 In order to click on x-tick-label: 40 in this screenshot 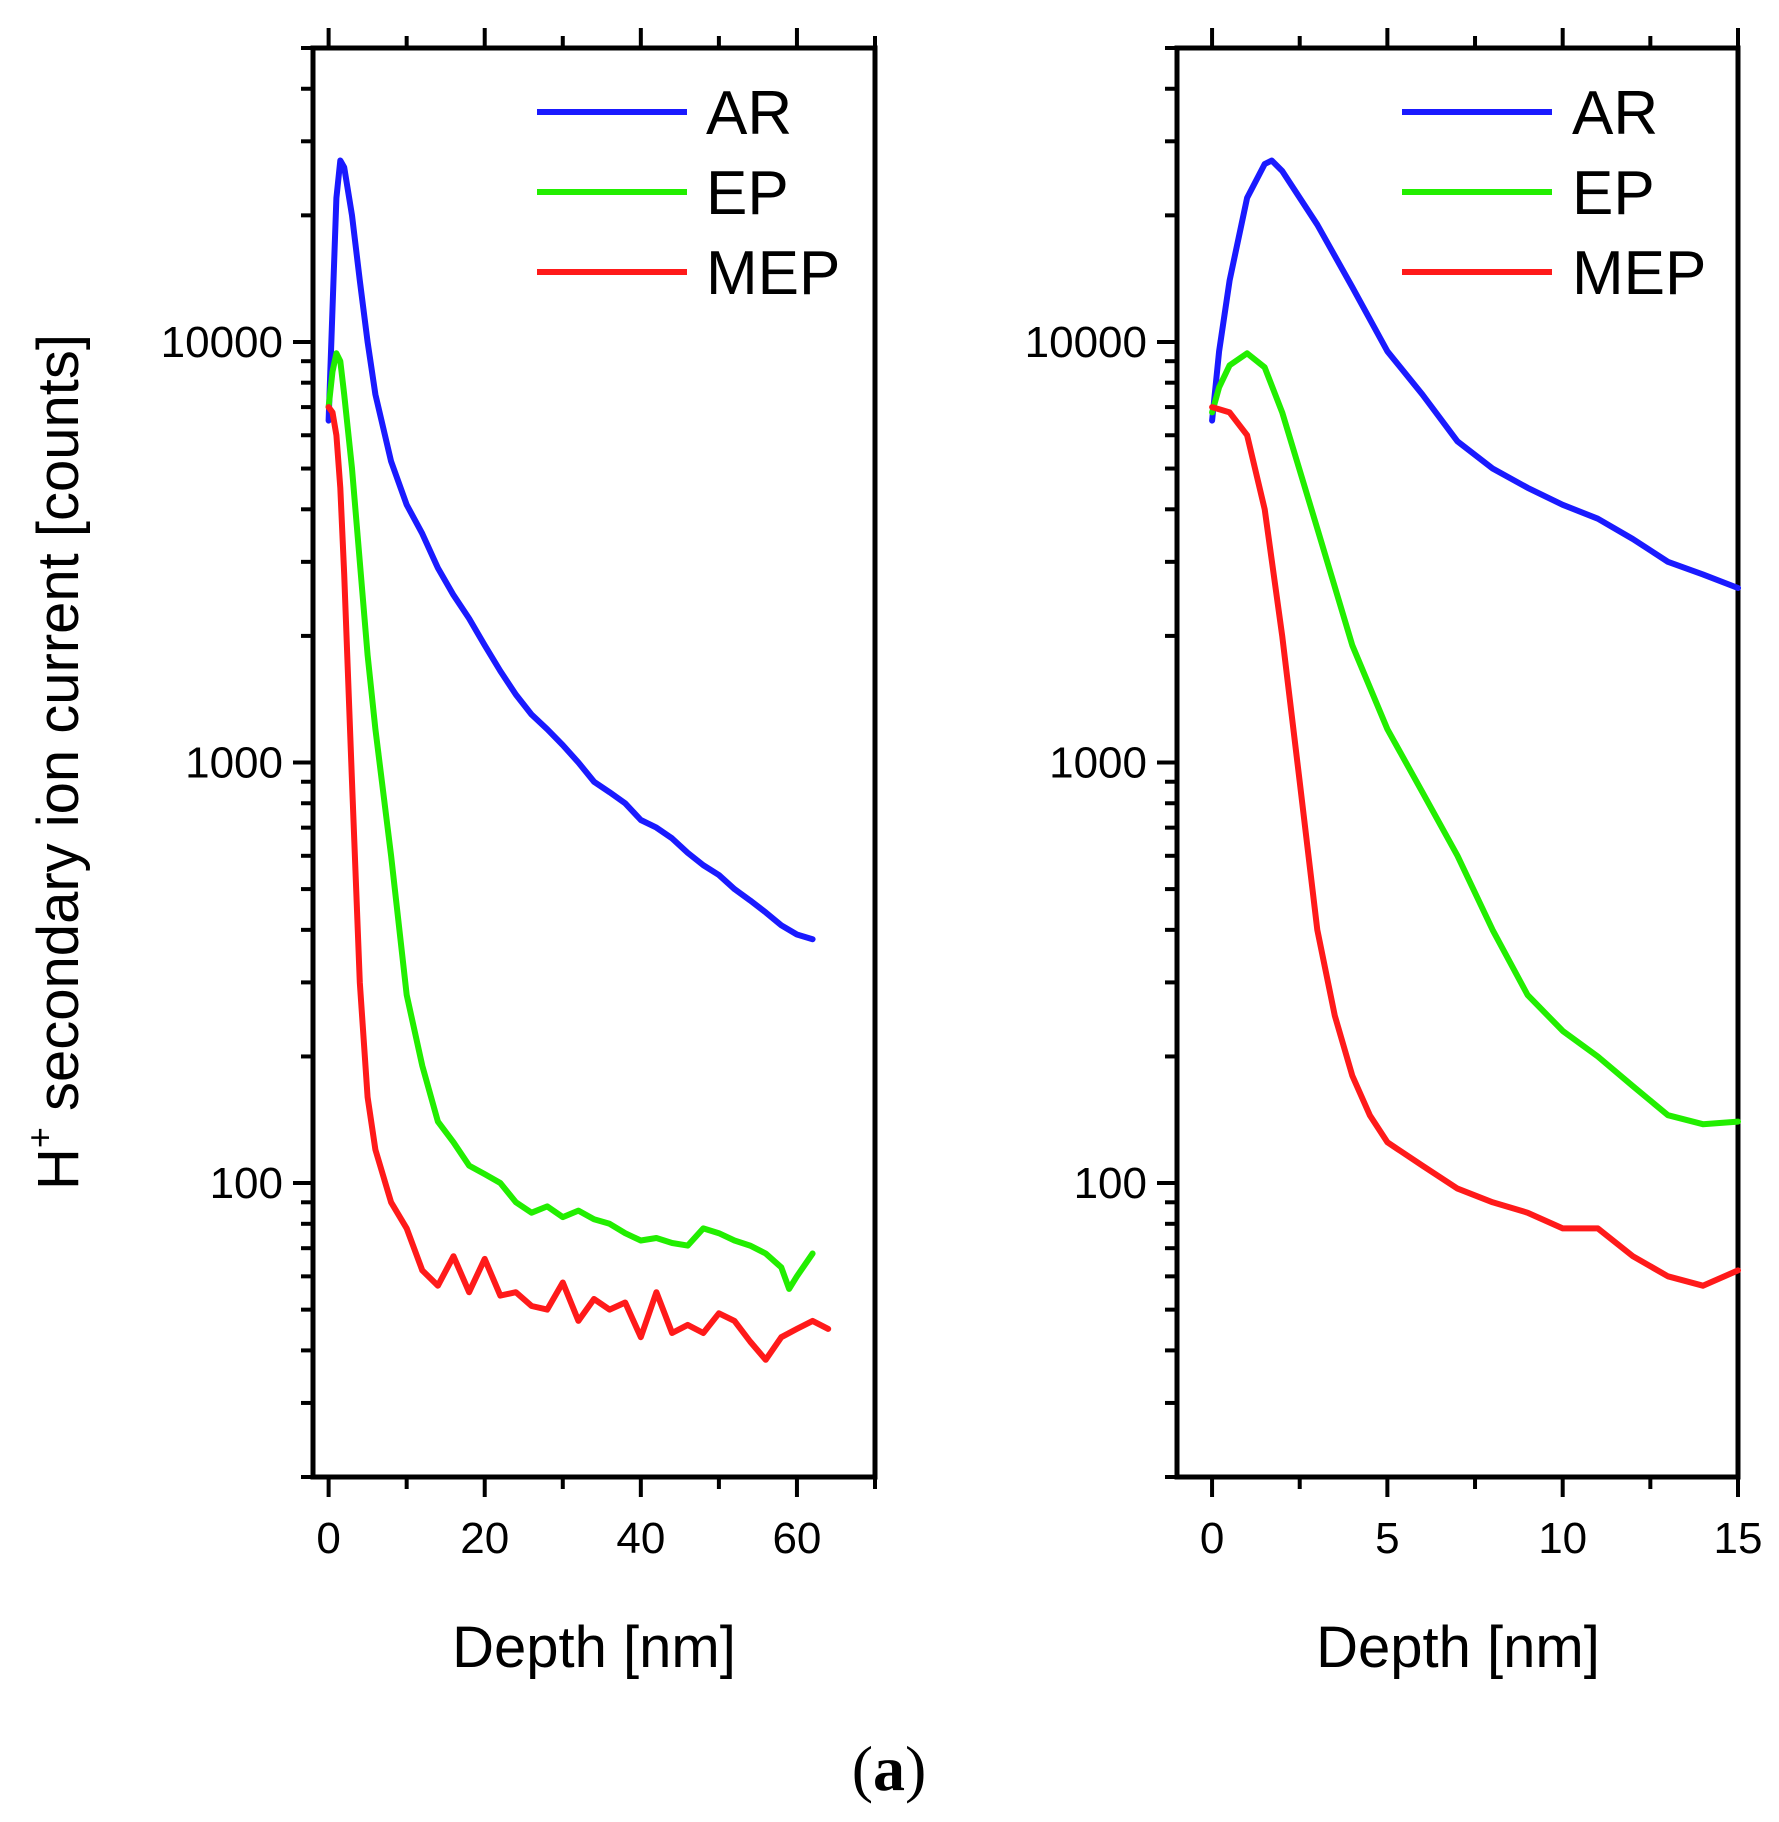, I will do `click(640, 1538)`.